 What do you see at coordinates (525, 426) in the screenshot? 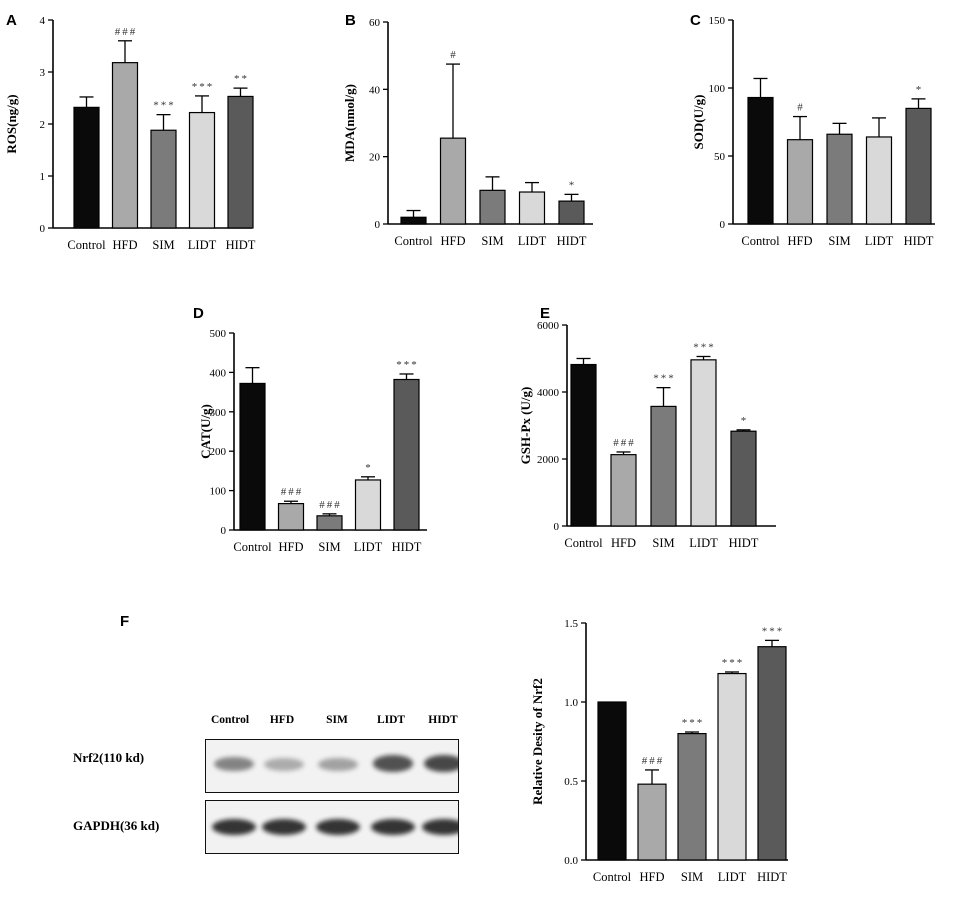
I see `y-axis-label: GSH-Px (U/g)` at bounding box center [525, 426].